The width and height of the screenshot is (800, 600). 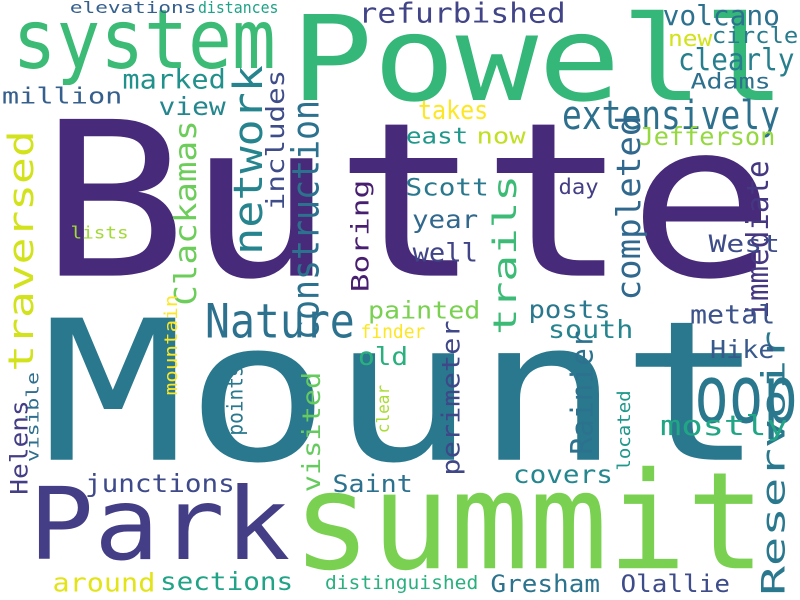 I want to click on word: points, so click(x=235, y=400).